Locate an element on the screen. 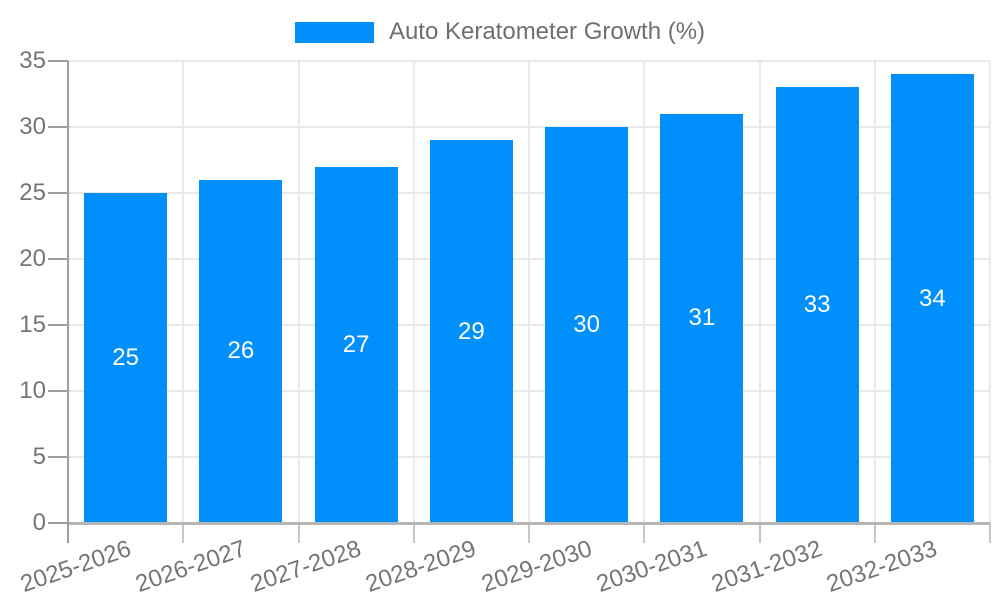 The height and width of the screenshot is (600, 1000). y-axis-tick-label: 15 is located at coordinates (32, 324).